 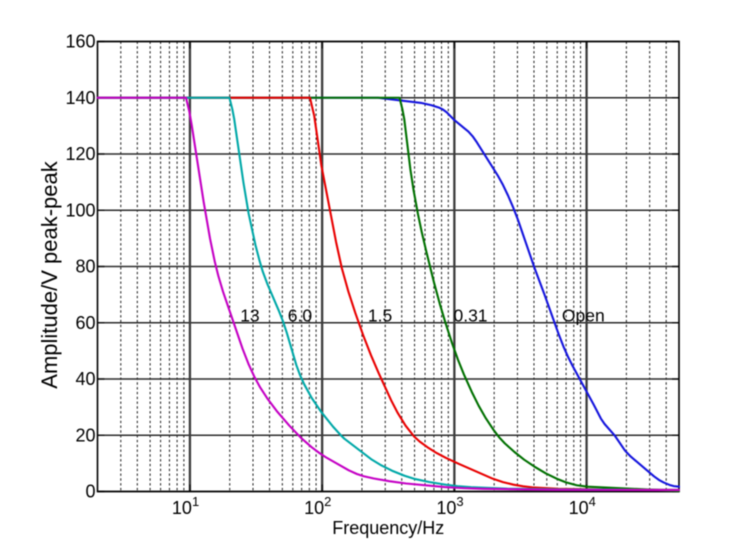 I want to click on y-tick-label: 100, so click(x=80, y=210).